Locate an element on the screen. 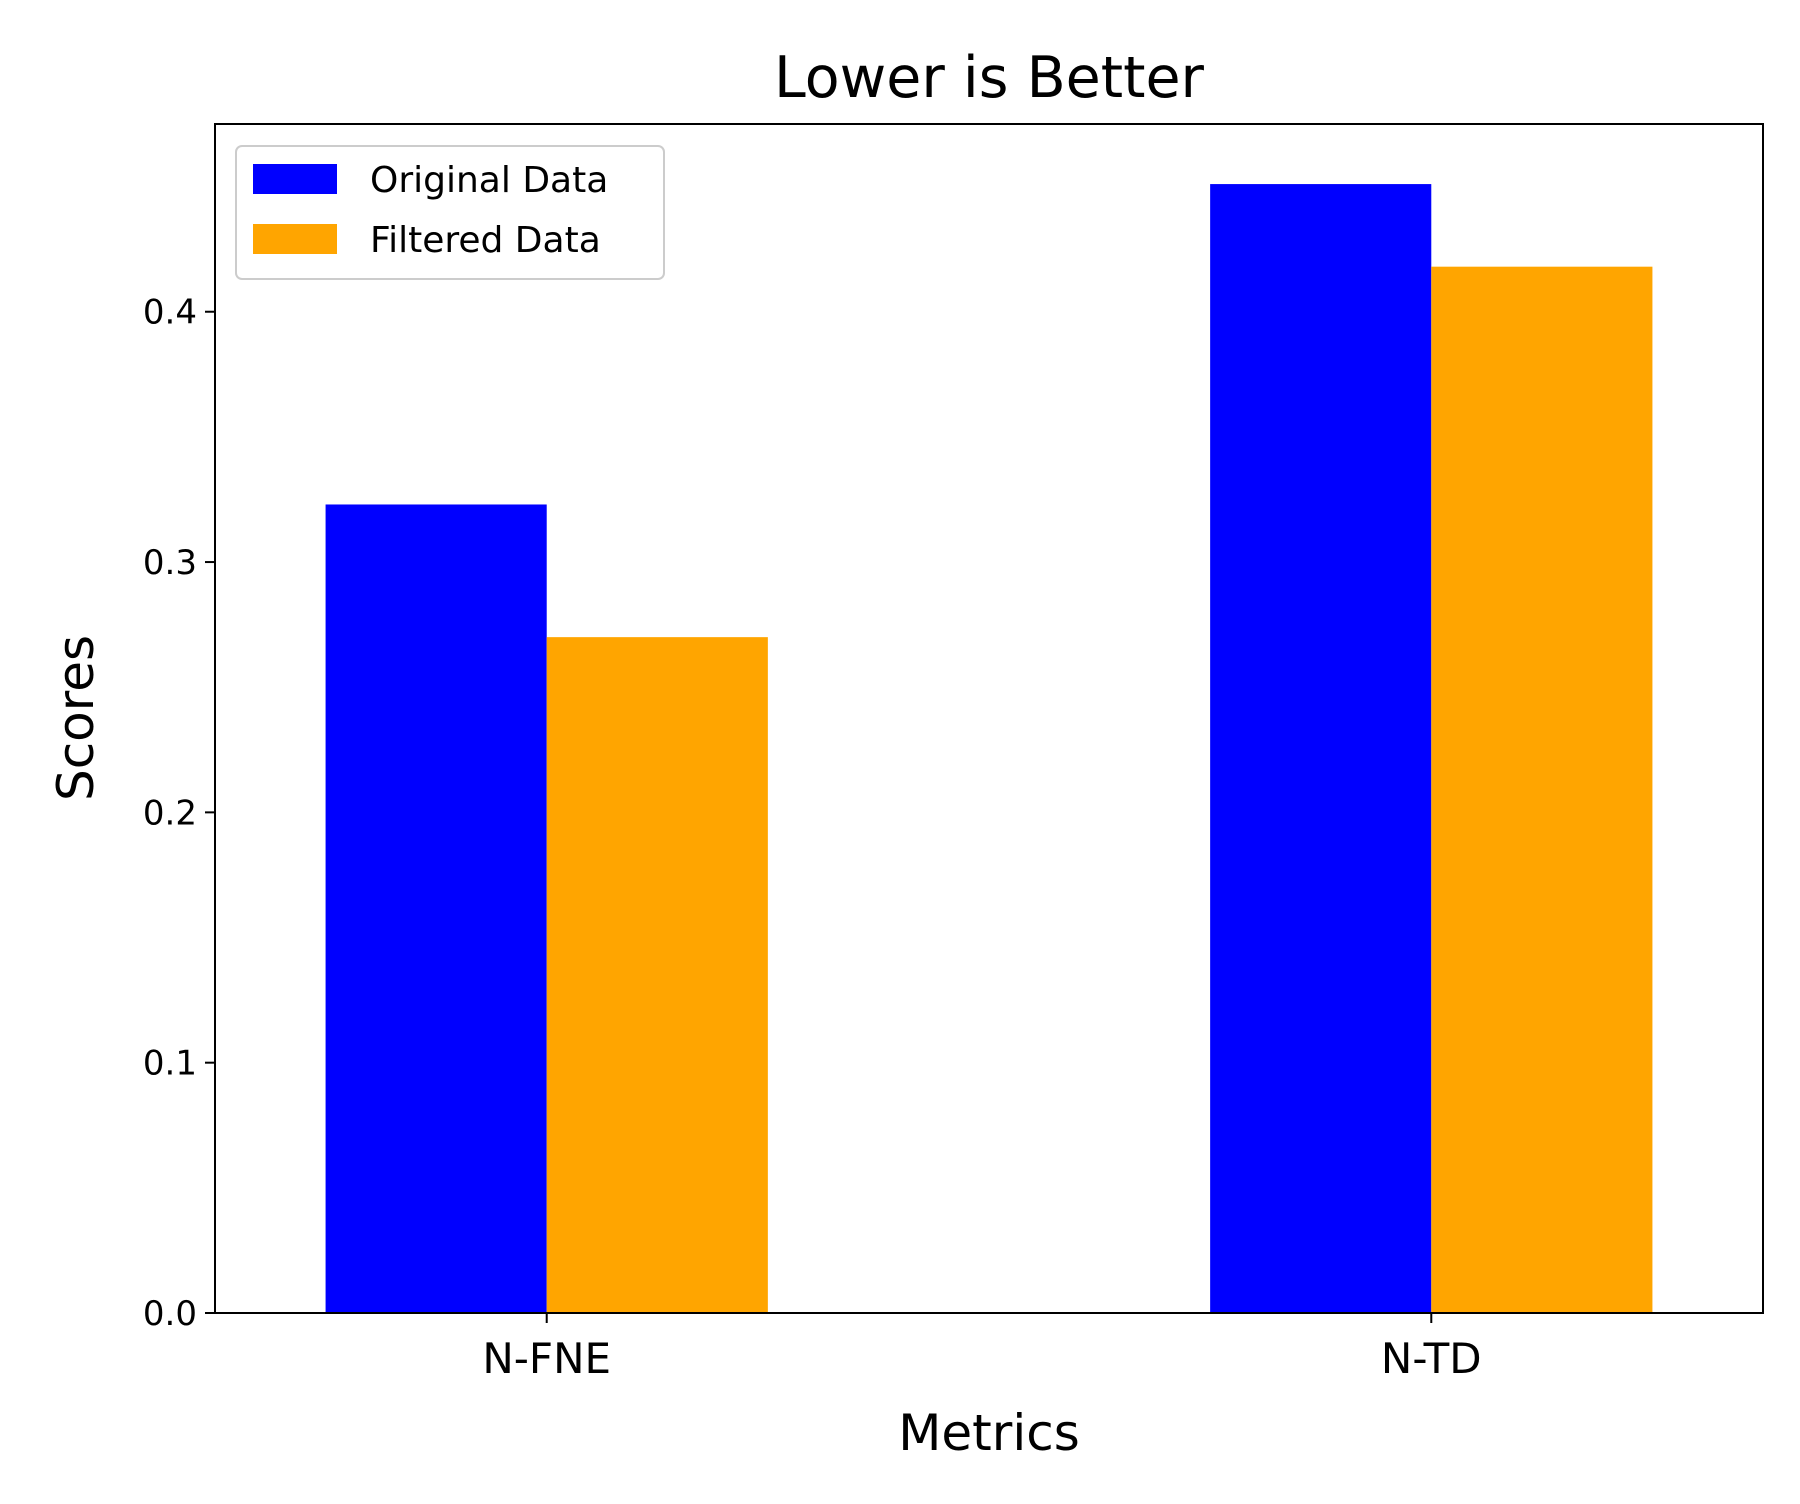  y-tick-label: 0.4 is located at coordinates (170, 313).